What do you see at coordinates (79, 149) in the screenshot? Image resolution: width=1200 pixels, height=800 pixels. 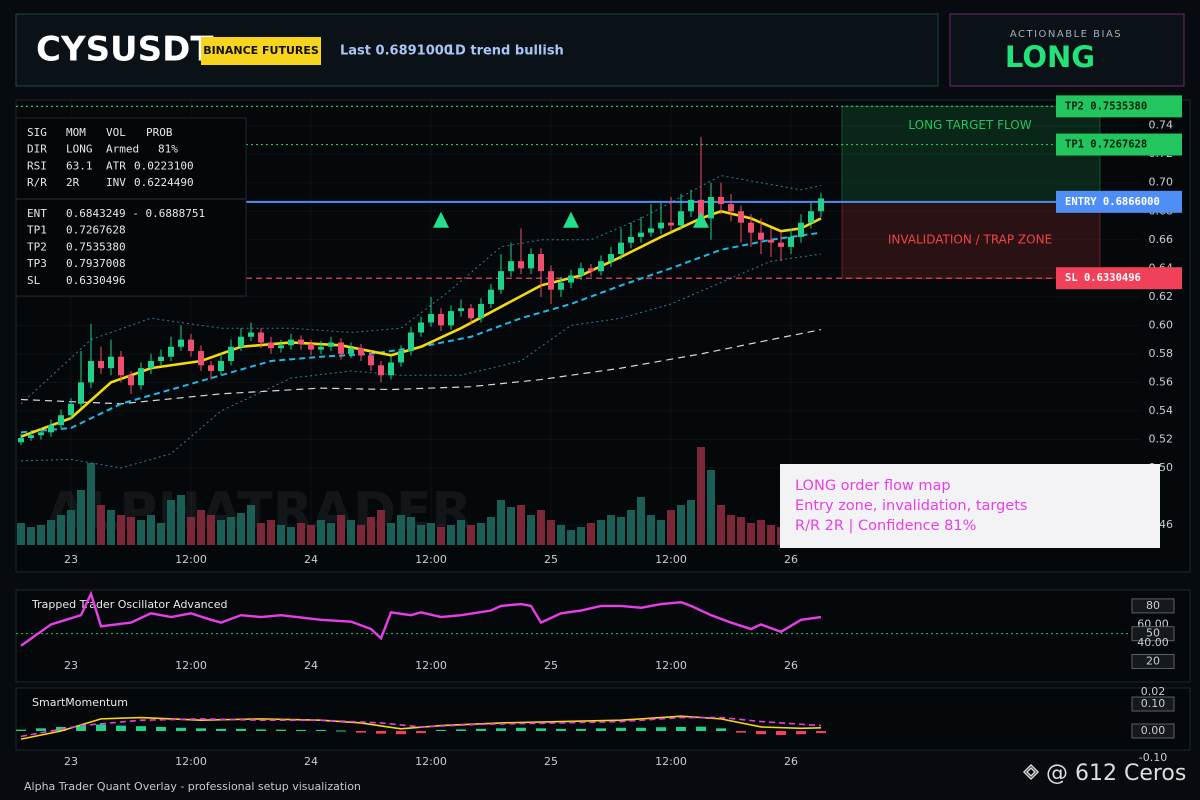 I see `stats-cell: LONG` at bounding box center [79, 149].